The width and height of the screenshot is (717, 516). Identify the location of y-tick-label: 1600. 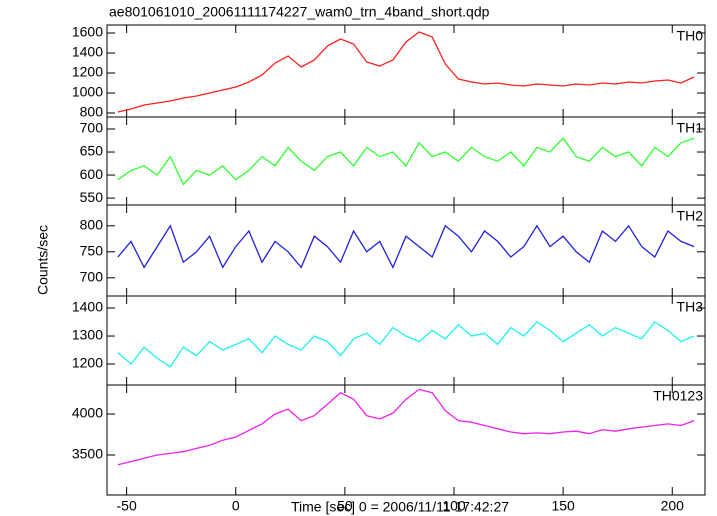
(87, 32).